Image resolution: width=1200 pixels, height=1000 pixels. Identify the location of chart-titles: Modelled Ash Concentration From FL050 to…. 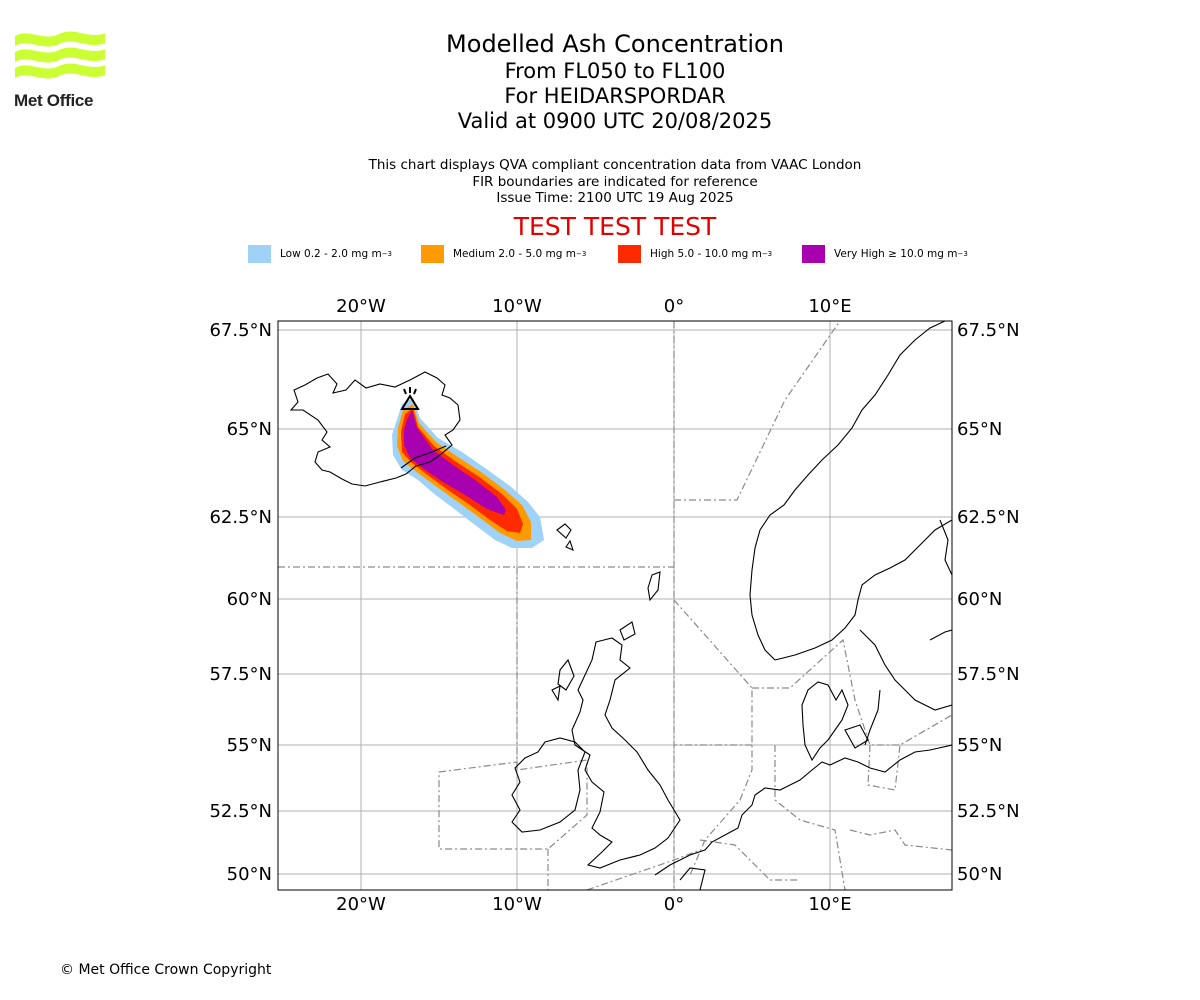
(600, 81).